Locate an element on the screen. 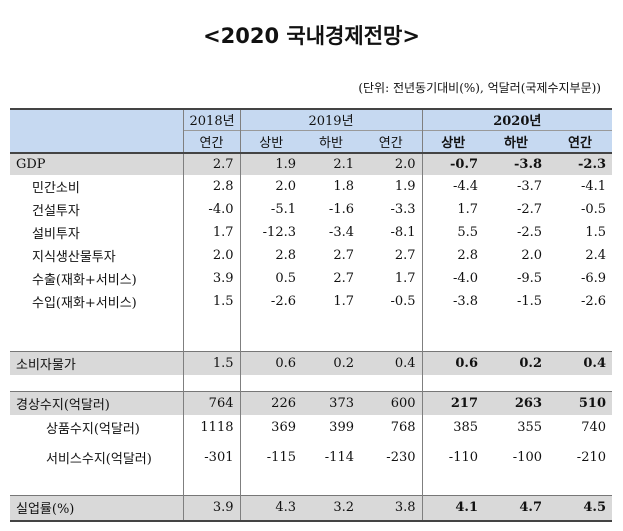 The height and width of the screenshot is (531, 623). header-col-5: 상반 is located at coordinates (453, 141).